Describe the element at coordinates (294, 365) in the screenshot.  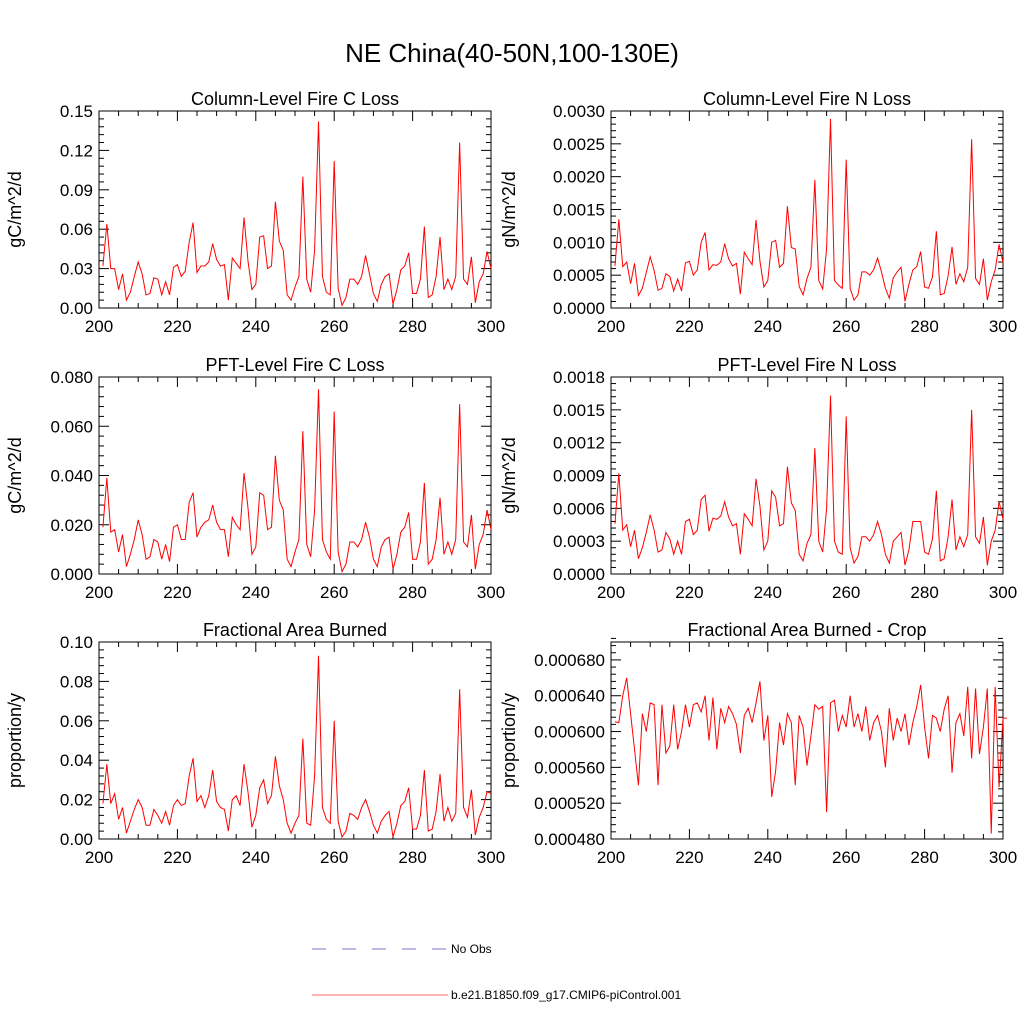
I see `panel-title: PFT-Level Fire C Loss` at that location.